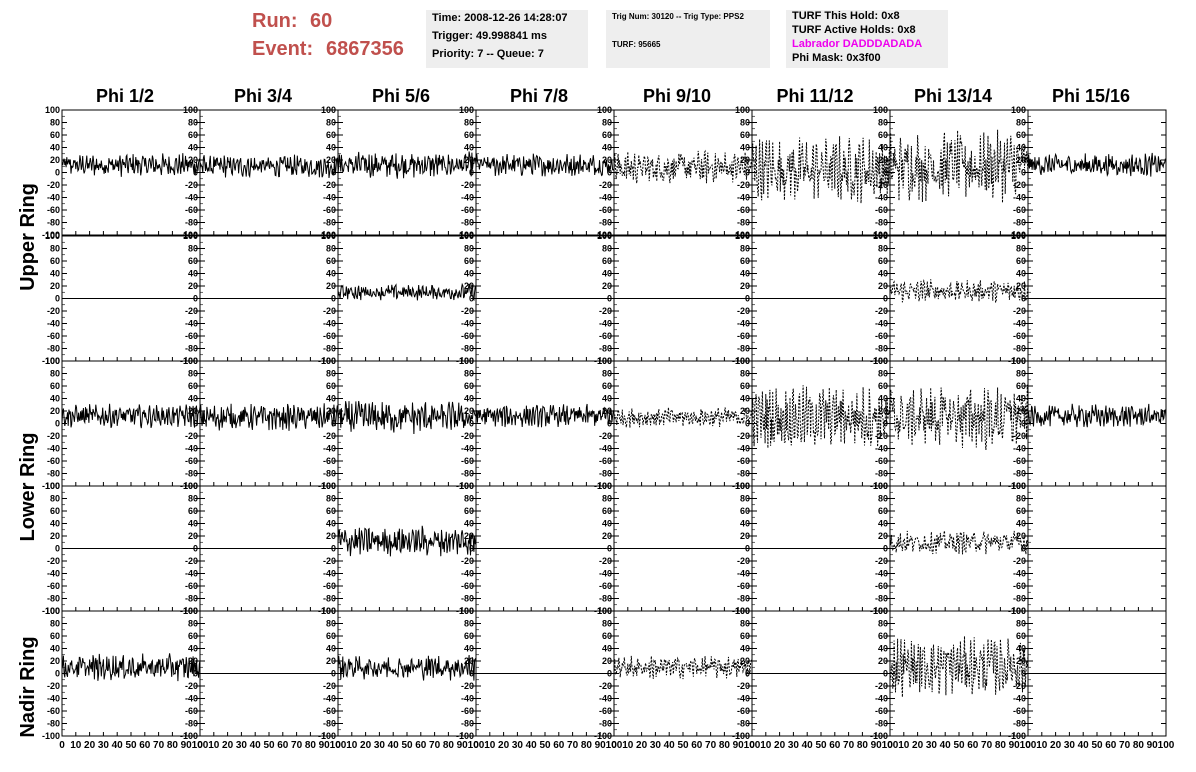 This screenshot has height=772, width=1196. I want to click on col-title-3: Phi 5/6, so click(401, 96).